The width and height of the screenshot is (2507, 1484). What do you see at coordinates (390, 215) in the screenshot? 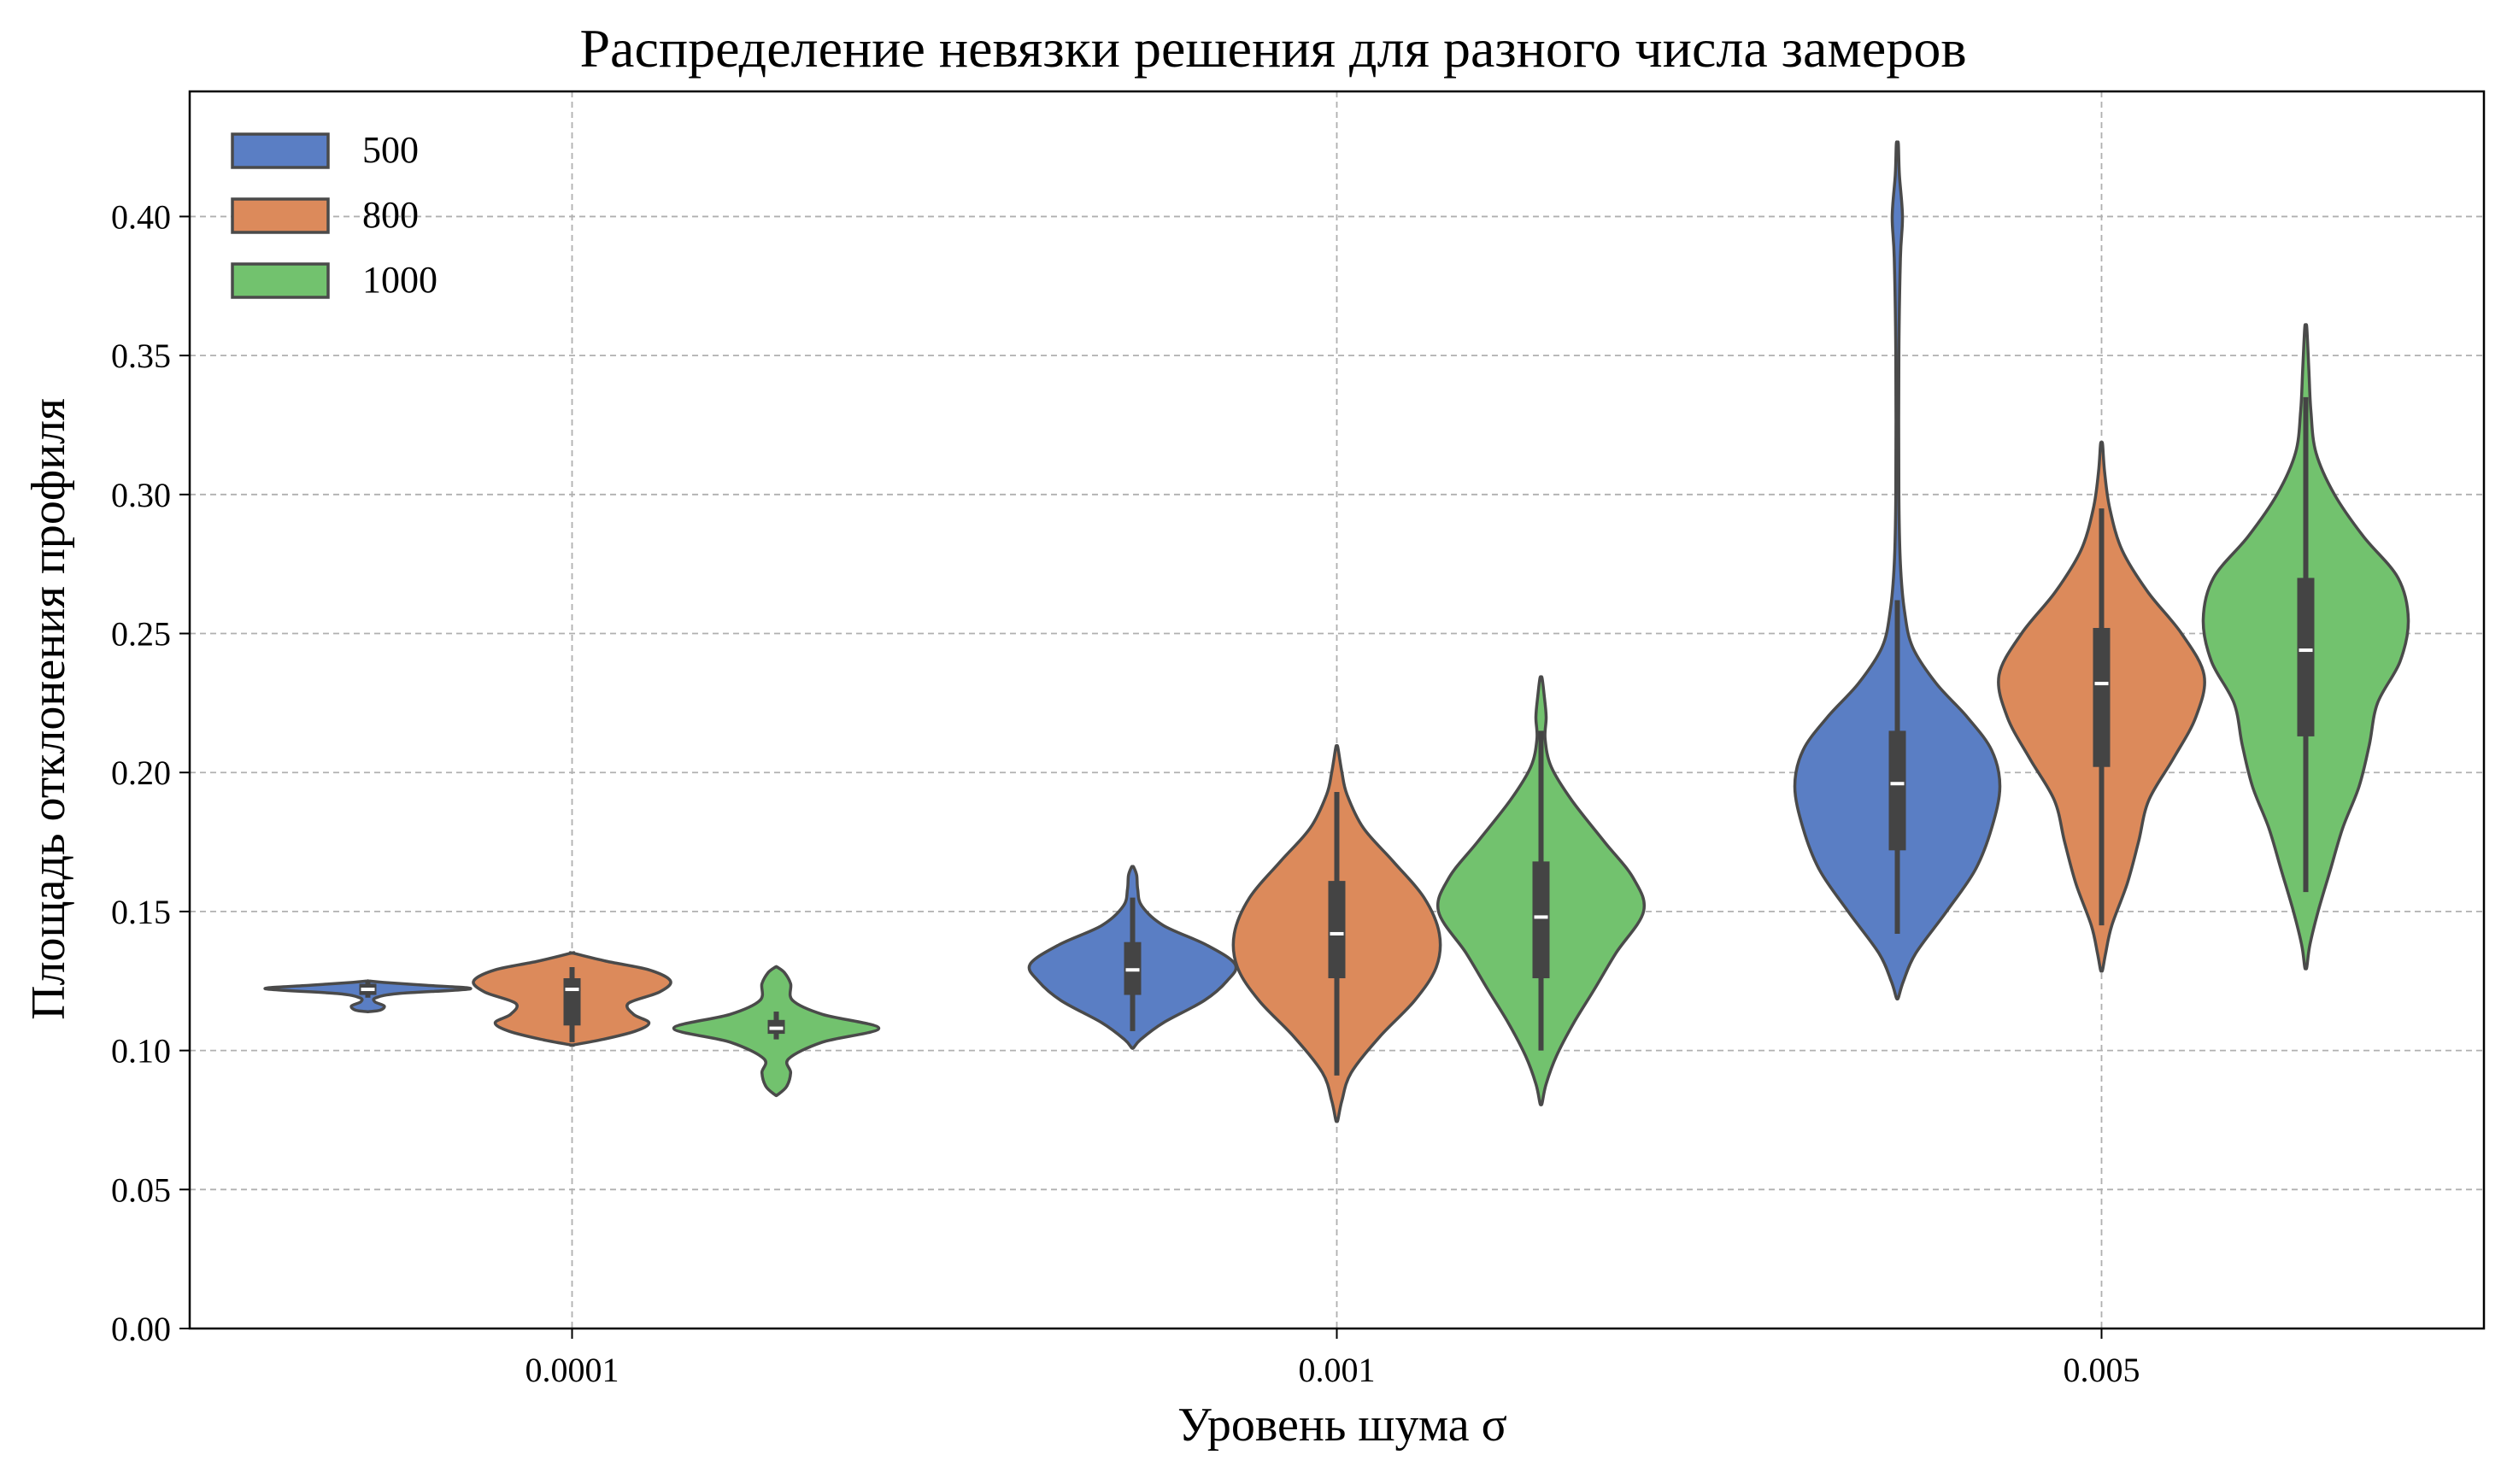
I see `legend-label: 800` at bounding box center [390, 215].